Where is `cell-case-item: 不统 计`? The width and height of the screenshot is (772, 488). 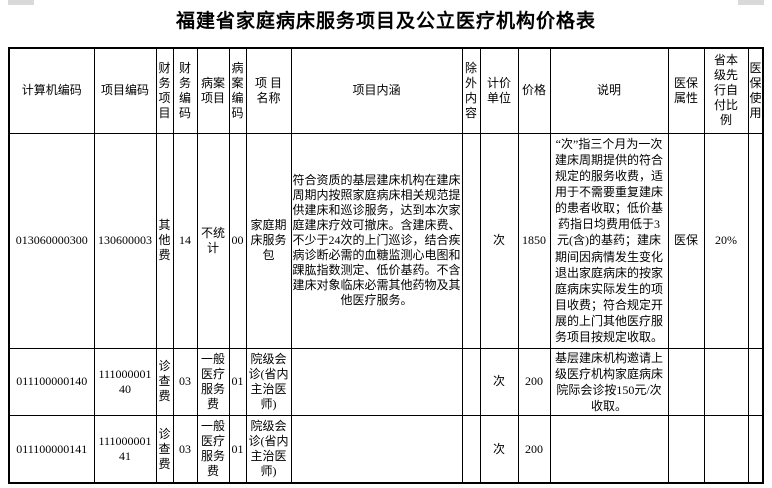
cell-case-item: 不统 计 is located at coordinates (213, 240).